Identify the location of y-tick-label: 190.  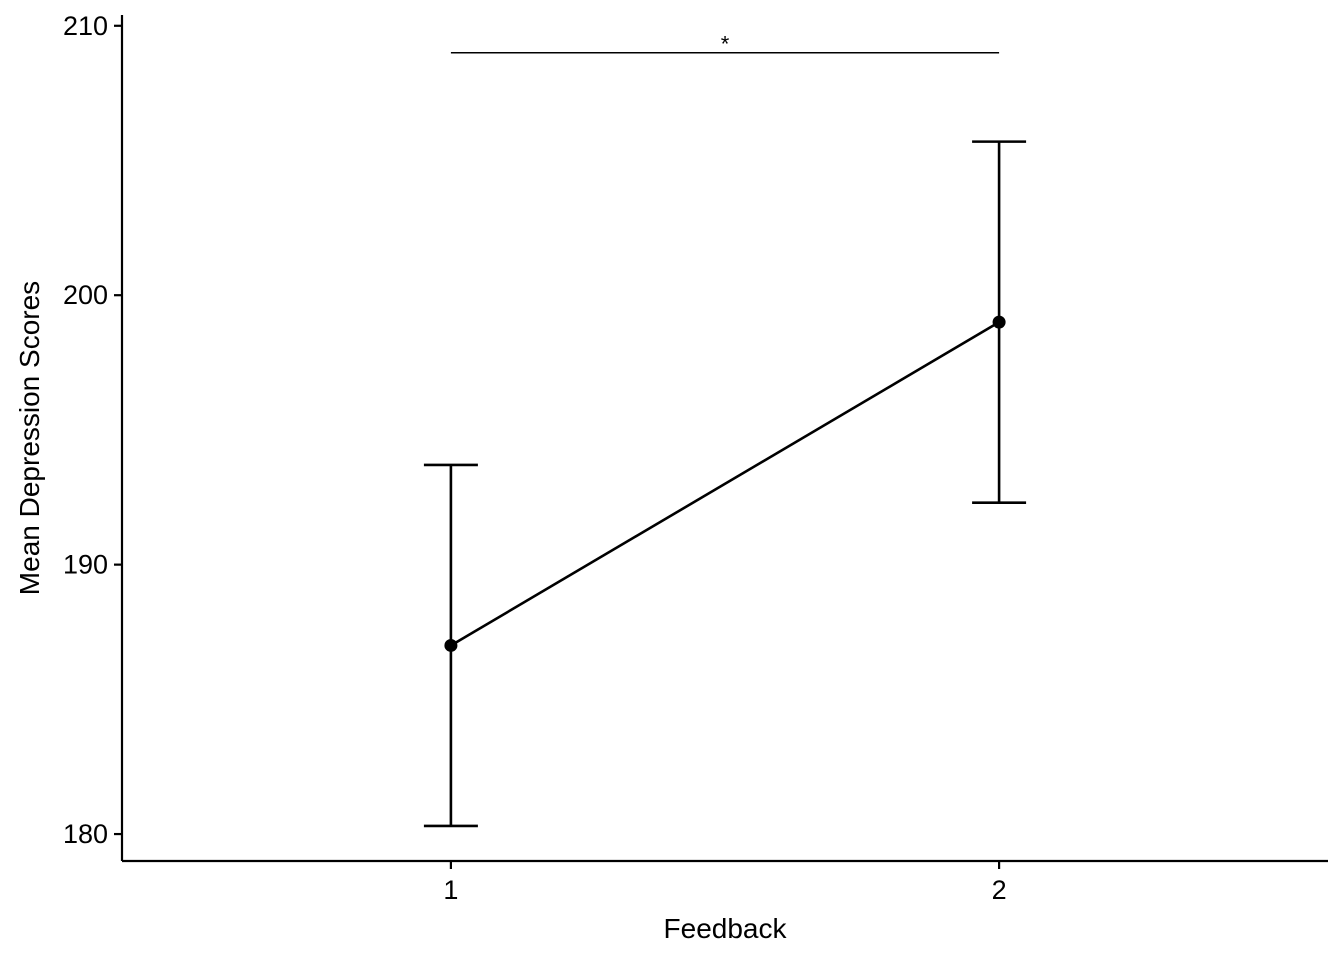
(85, 565).